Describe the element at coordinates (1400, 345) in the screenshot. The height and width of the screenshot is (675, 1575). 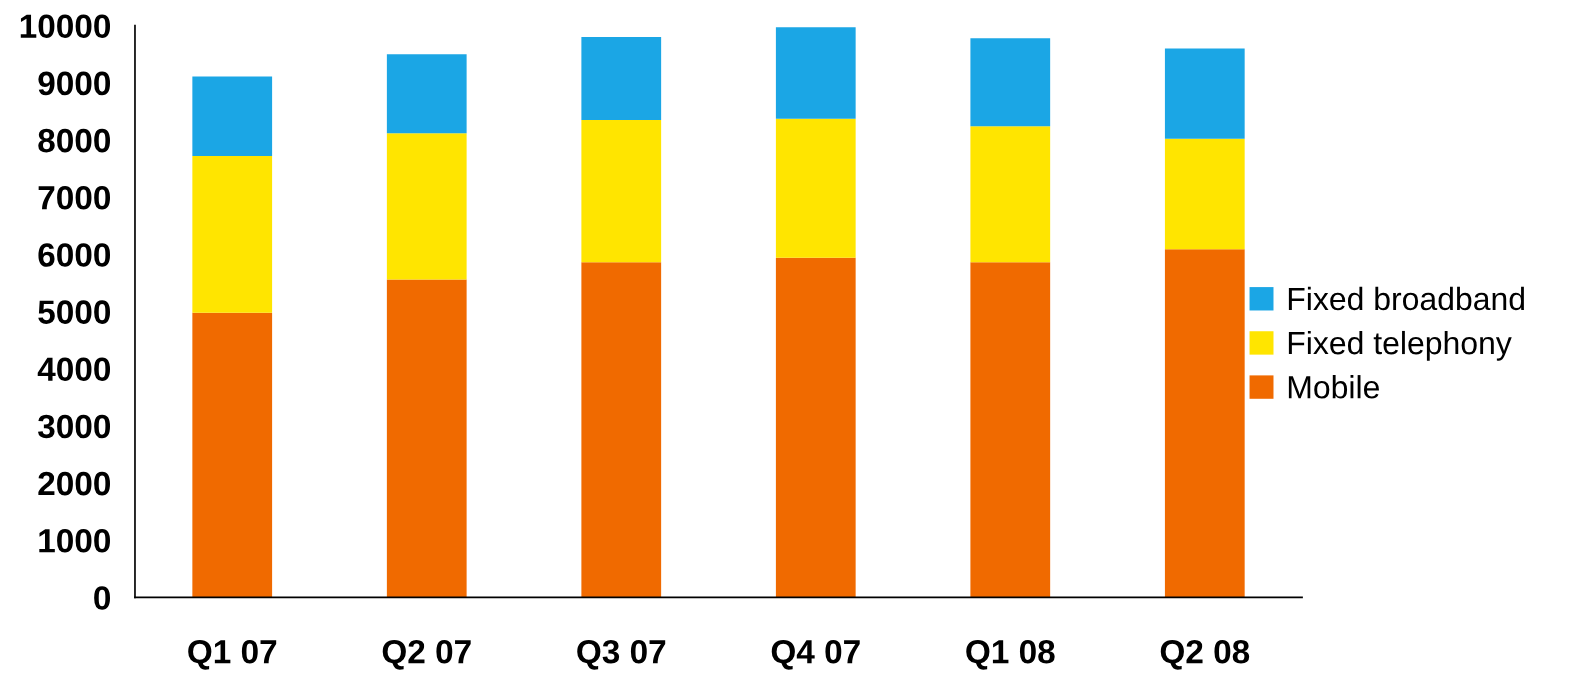
I see `legend-label: Fixed telephony` at that location.